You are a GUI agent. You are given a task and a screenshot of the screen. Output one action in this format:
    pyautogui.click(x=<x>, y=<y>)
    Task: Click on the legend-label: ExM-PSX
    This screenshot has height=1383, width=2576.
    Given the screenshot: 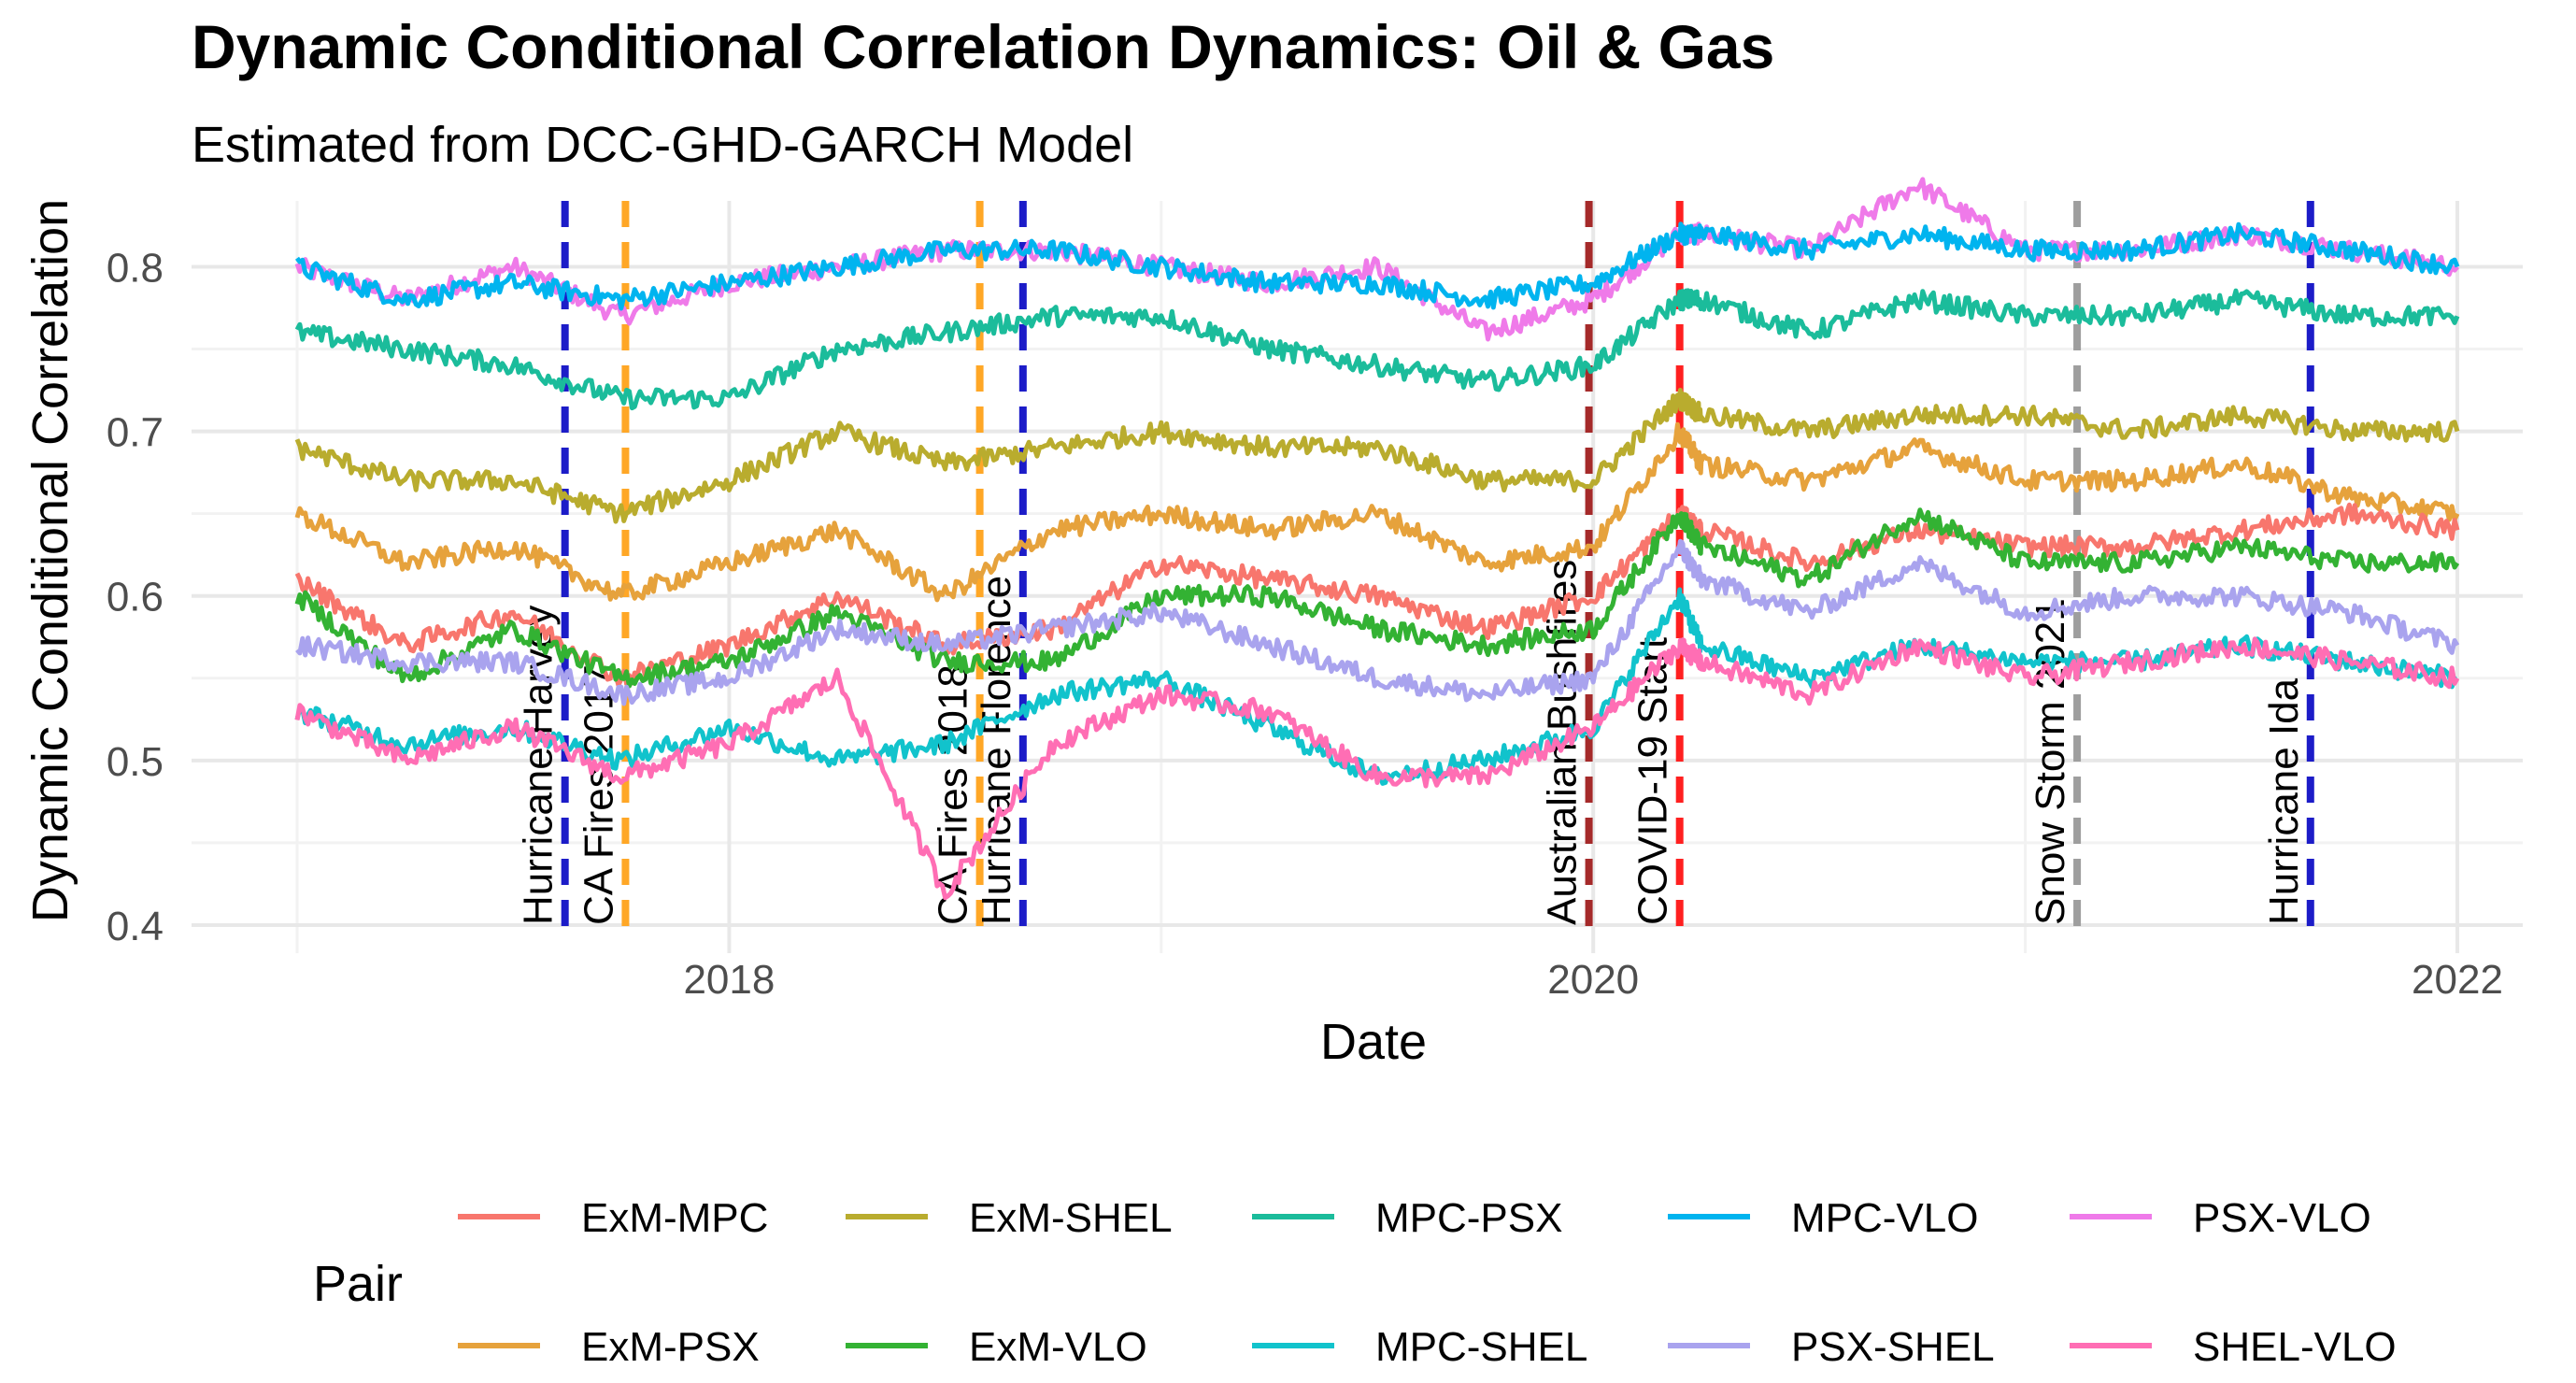 What is the action you would take?
    pyautogui.click(x=670, y=1347)
    